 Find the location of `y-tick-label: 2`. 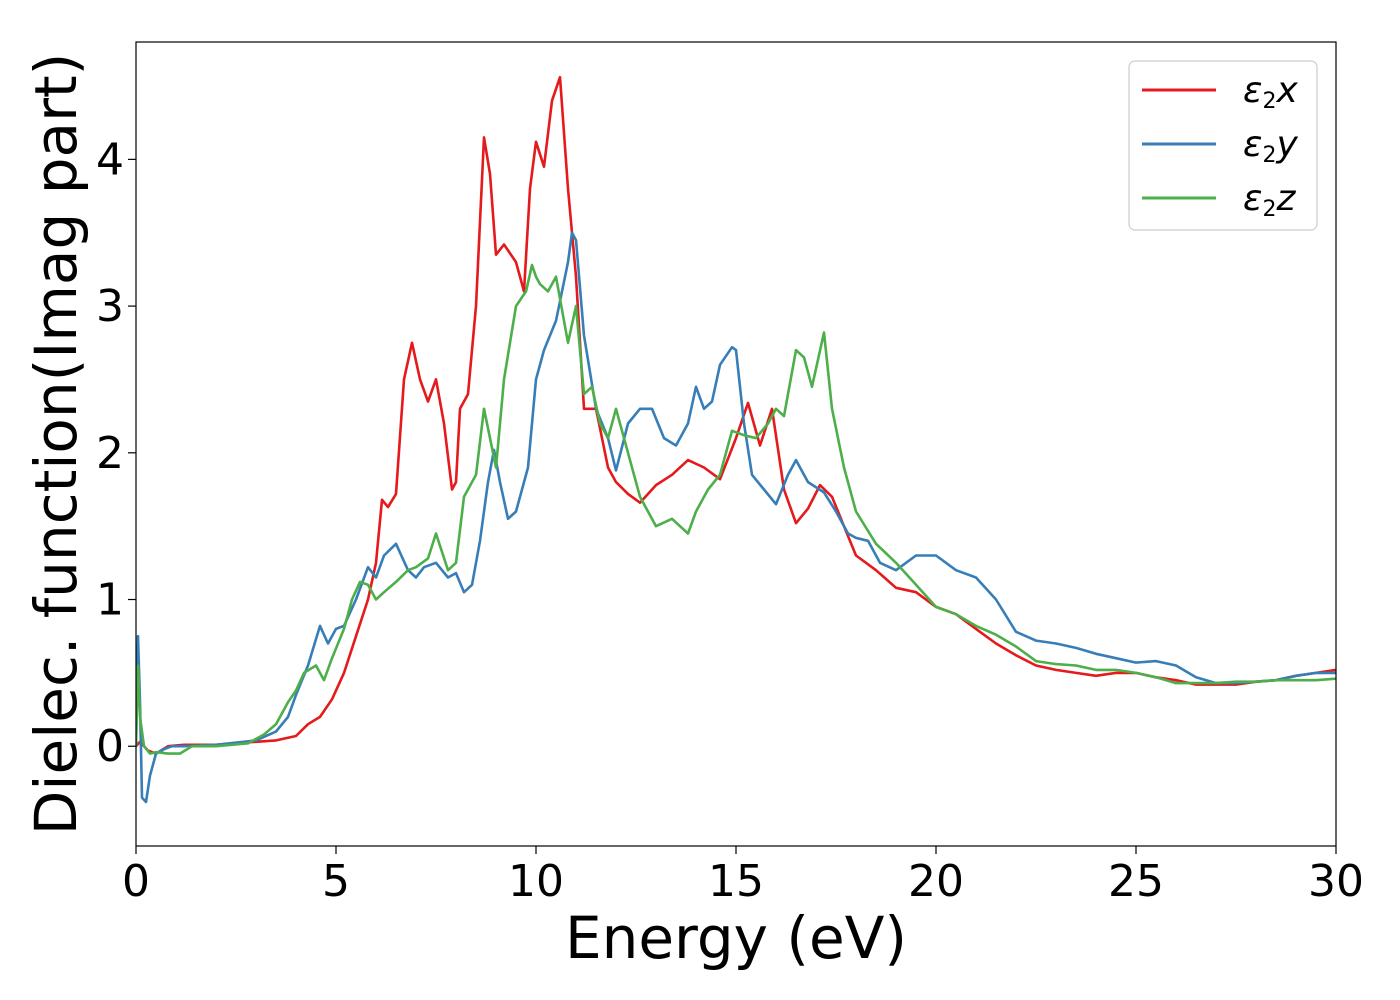

y-tick-label: 2 is located at coordinates (110, 453).